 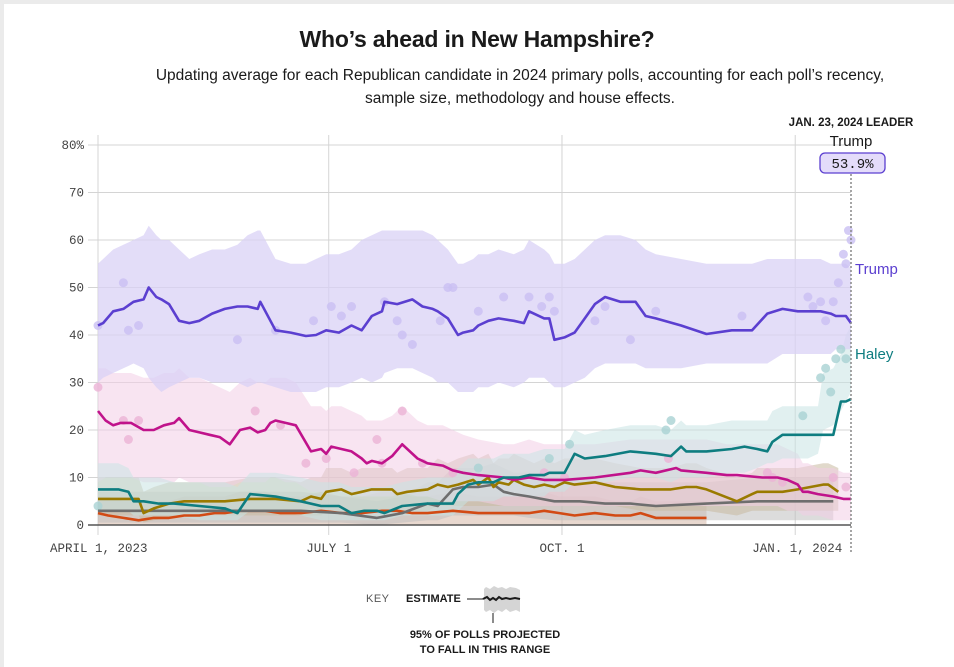 I want to click on leader-value-badge, so click(x=852, y=163).